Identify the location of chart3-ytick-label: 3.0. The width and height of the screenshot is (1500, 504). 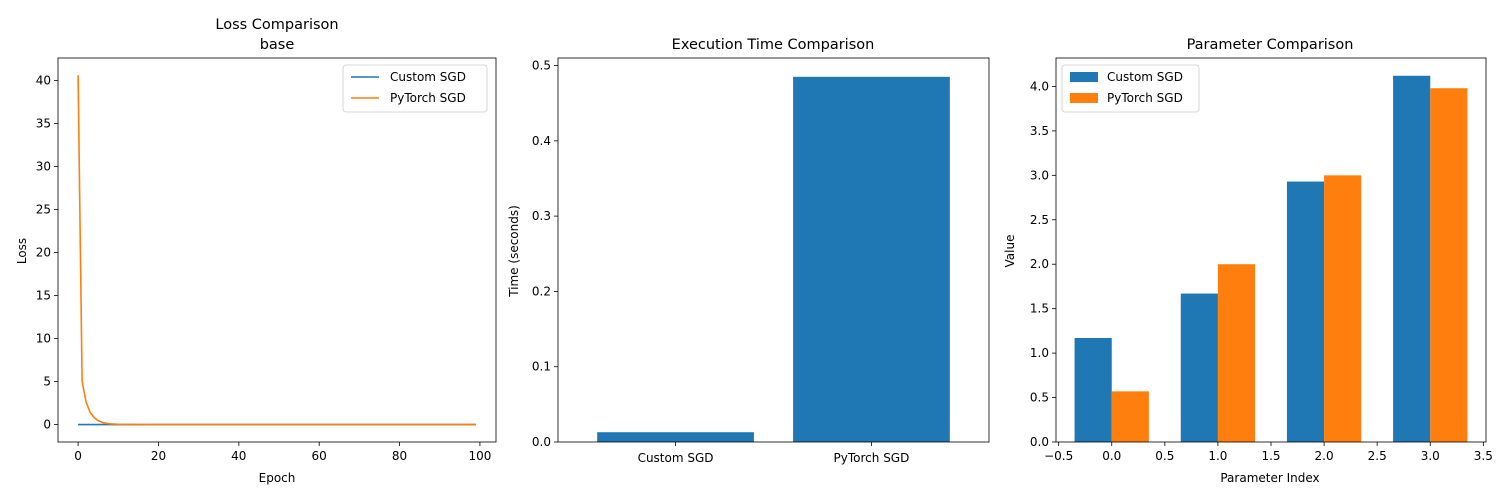
(1039, 175).